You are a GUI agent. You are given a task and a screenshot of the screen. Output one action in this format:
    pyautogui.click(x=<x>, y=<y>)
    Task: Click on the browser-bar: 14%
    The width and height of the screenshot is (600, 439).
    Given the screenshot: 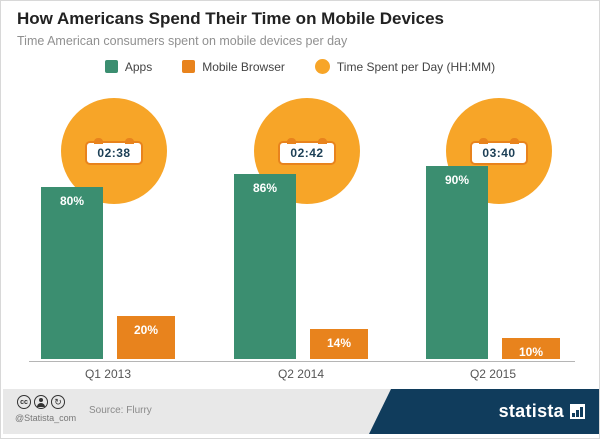 What is the action you would take?
    pyautogui.click(x=339, y=343)
    